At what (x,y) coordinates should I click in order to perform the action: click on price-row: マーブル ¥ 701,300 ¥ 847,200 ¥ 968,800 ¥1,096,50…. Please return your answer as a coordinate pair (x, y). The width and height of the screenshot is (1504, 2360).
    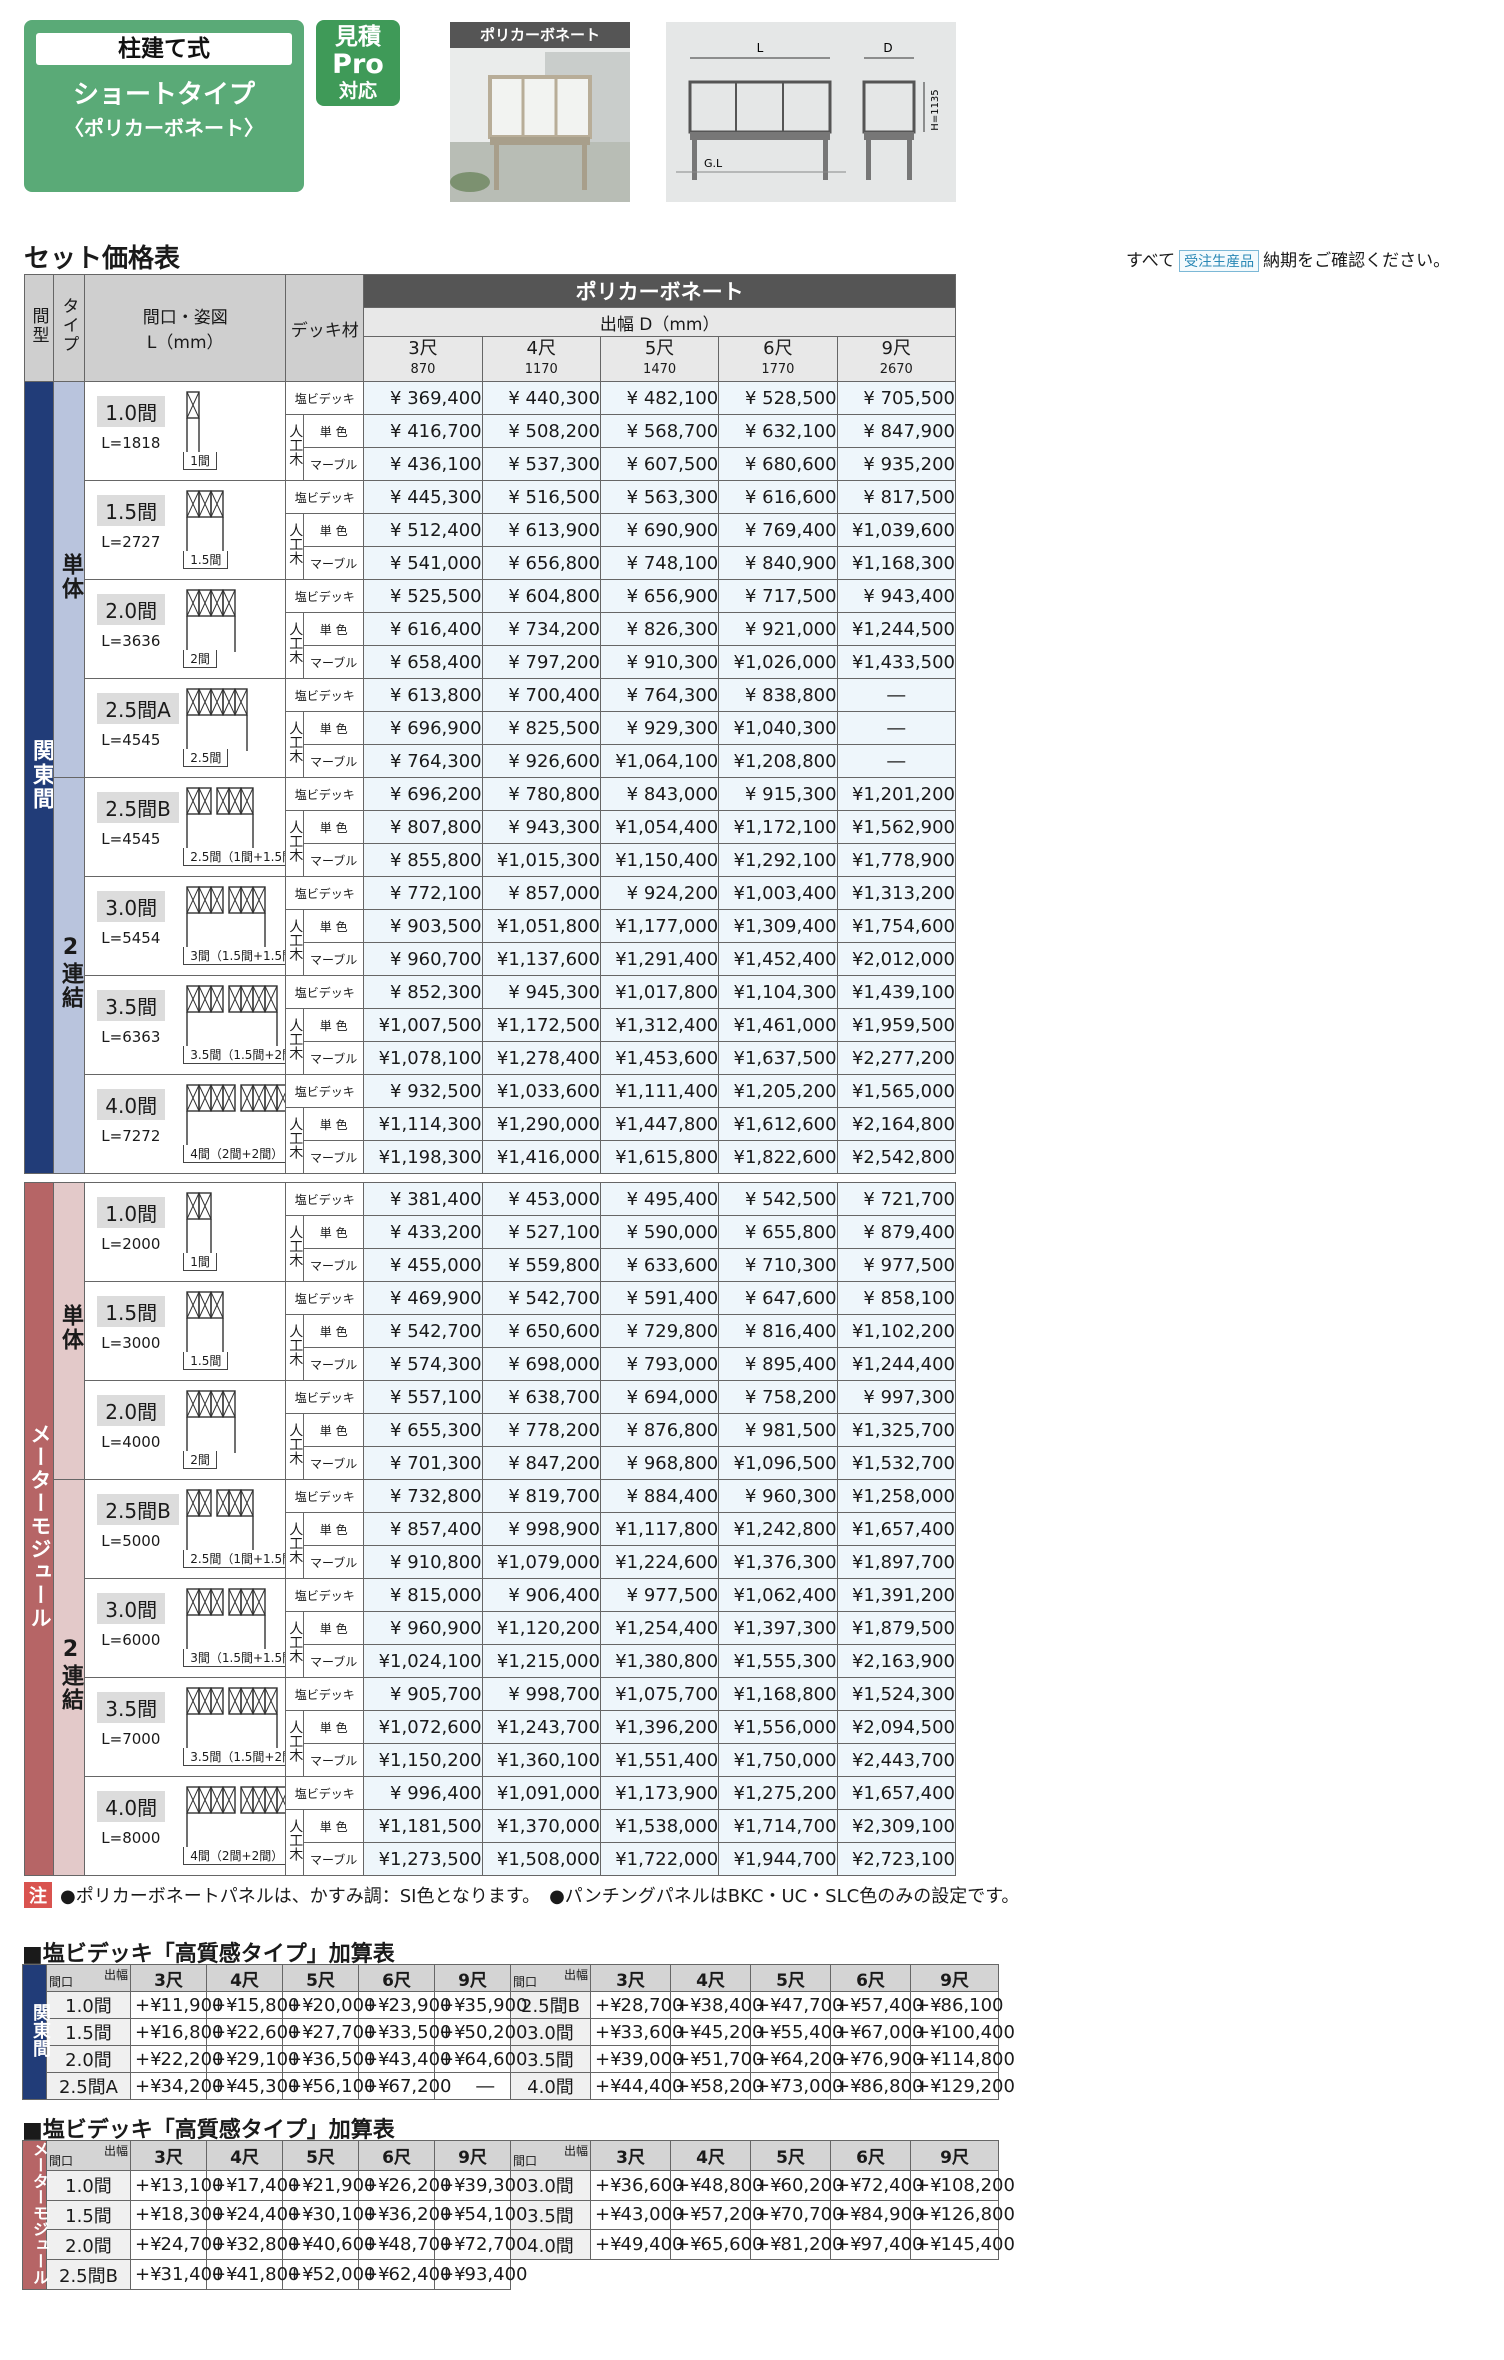
    Looking at the image, I should click on (491, 1463).